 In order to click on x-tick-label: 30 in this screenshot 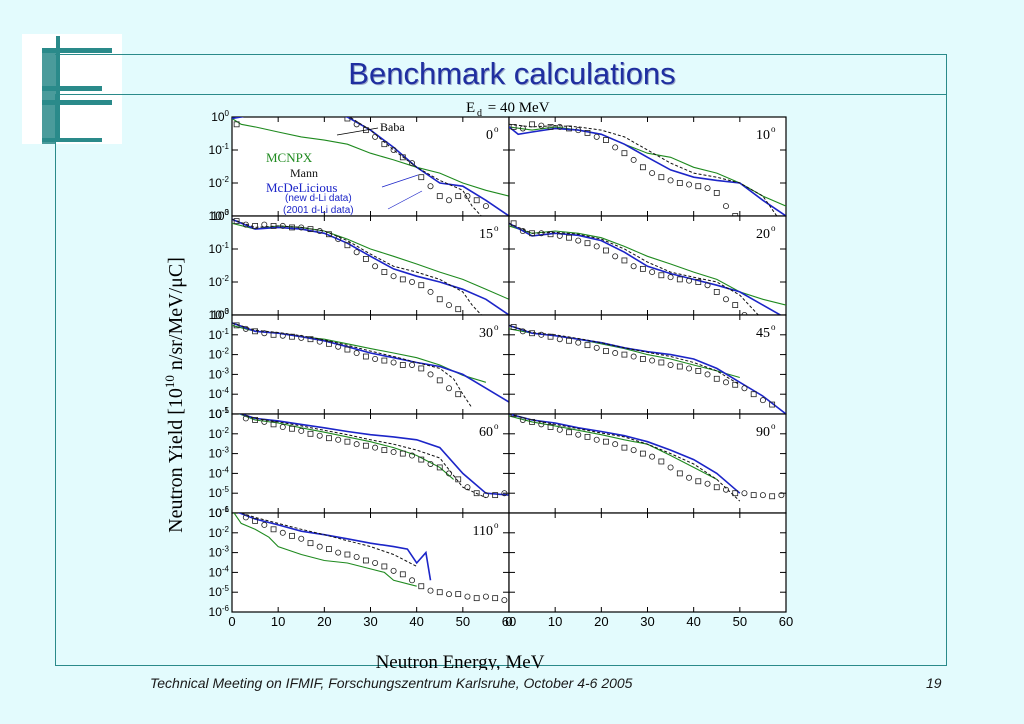, I will do `click(647, 621)`.